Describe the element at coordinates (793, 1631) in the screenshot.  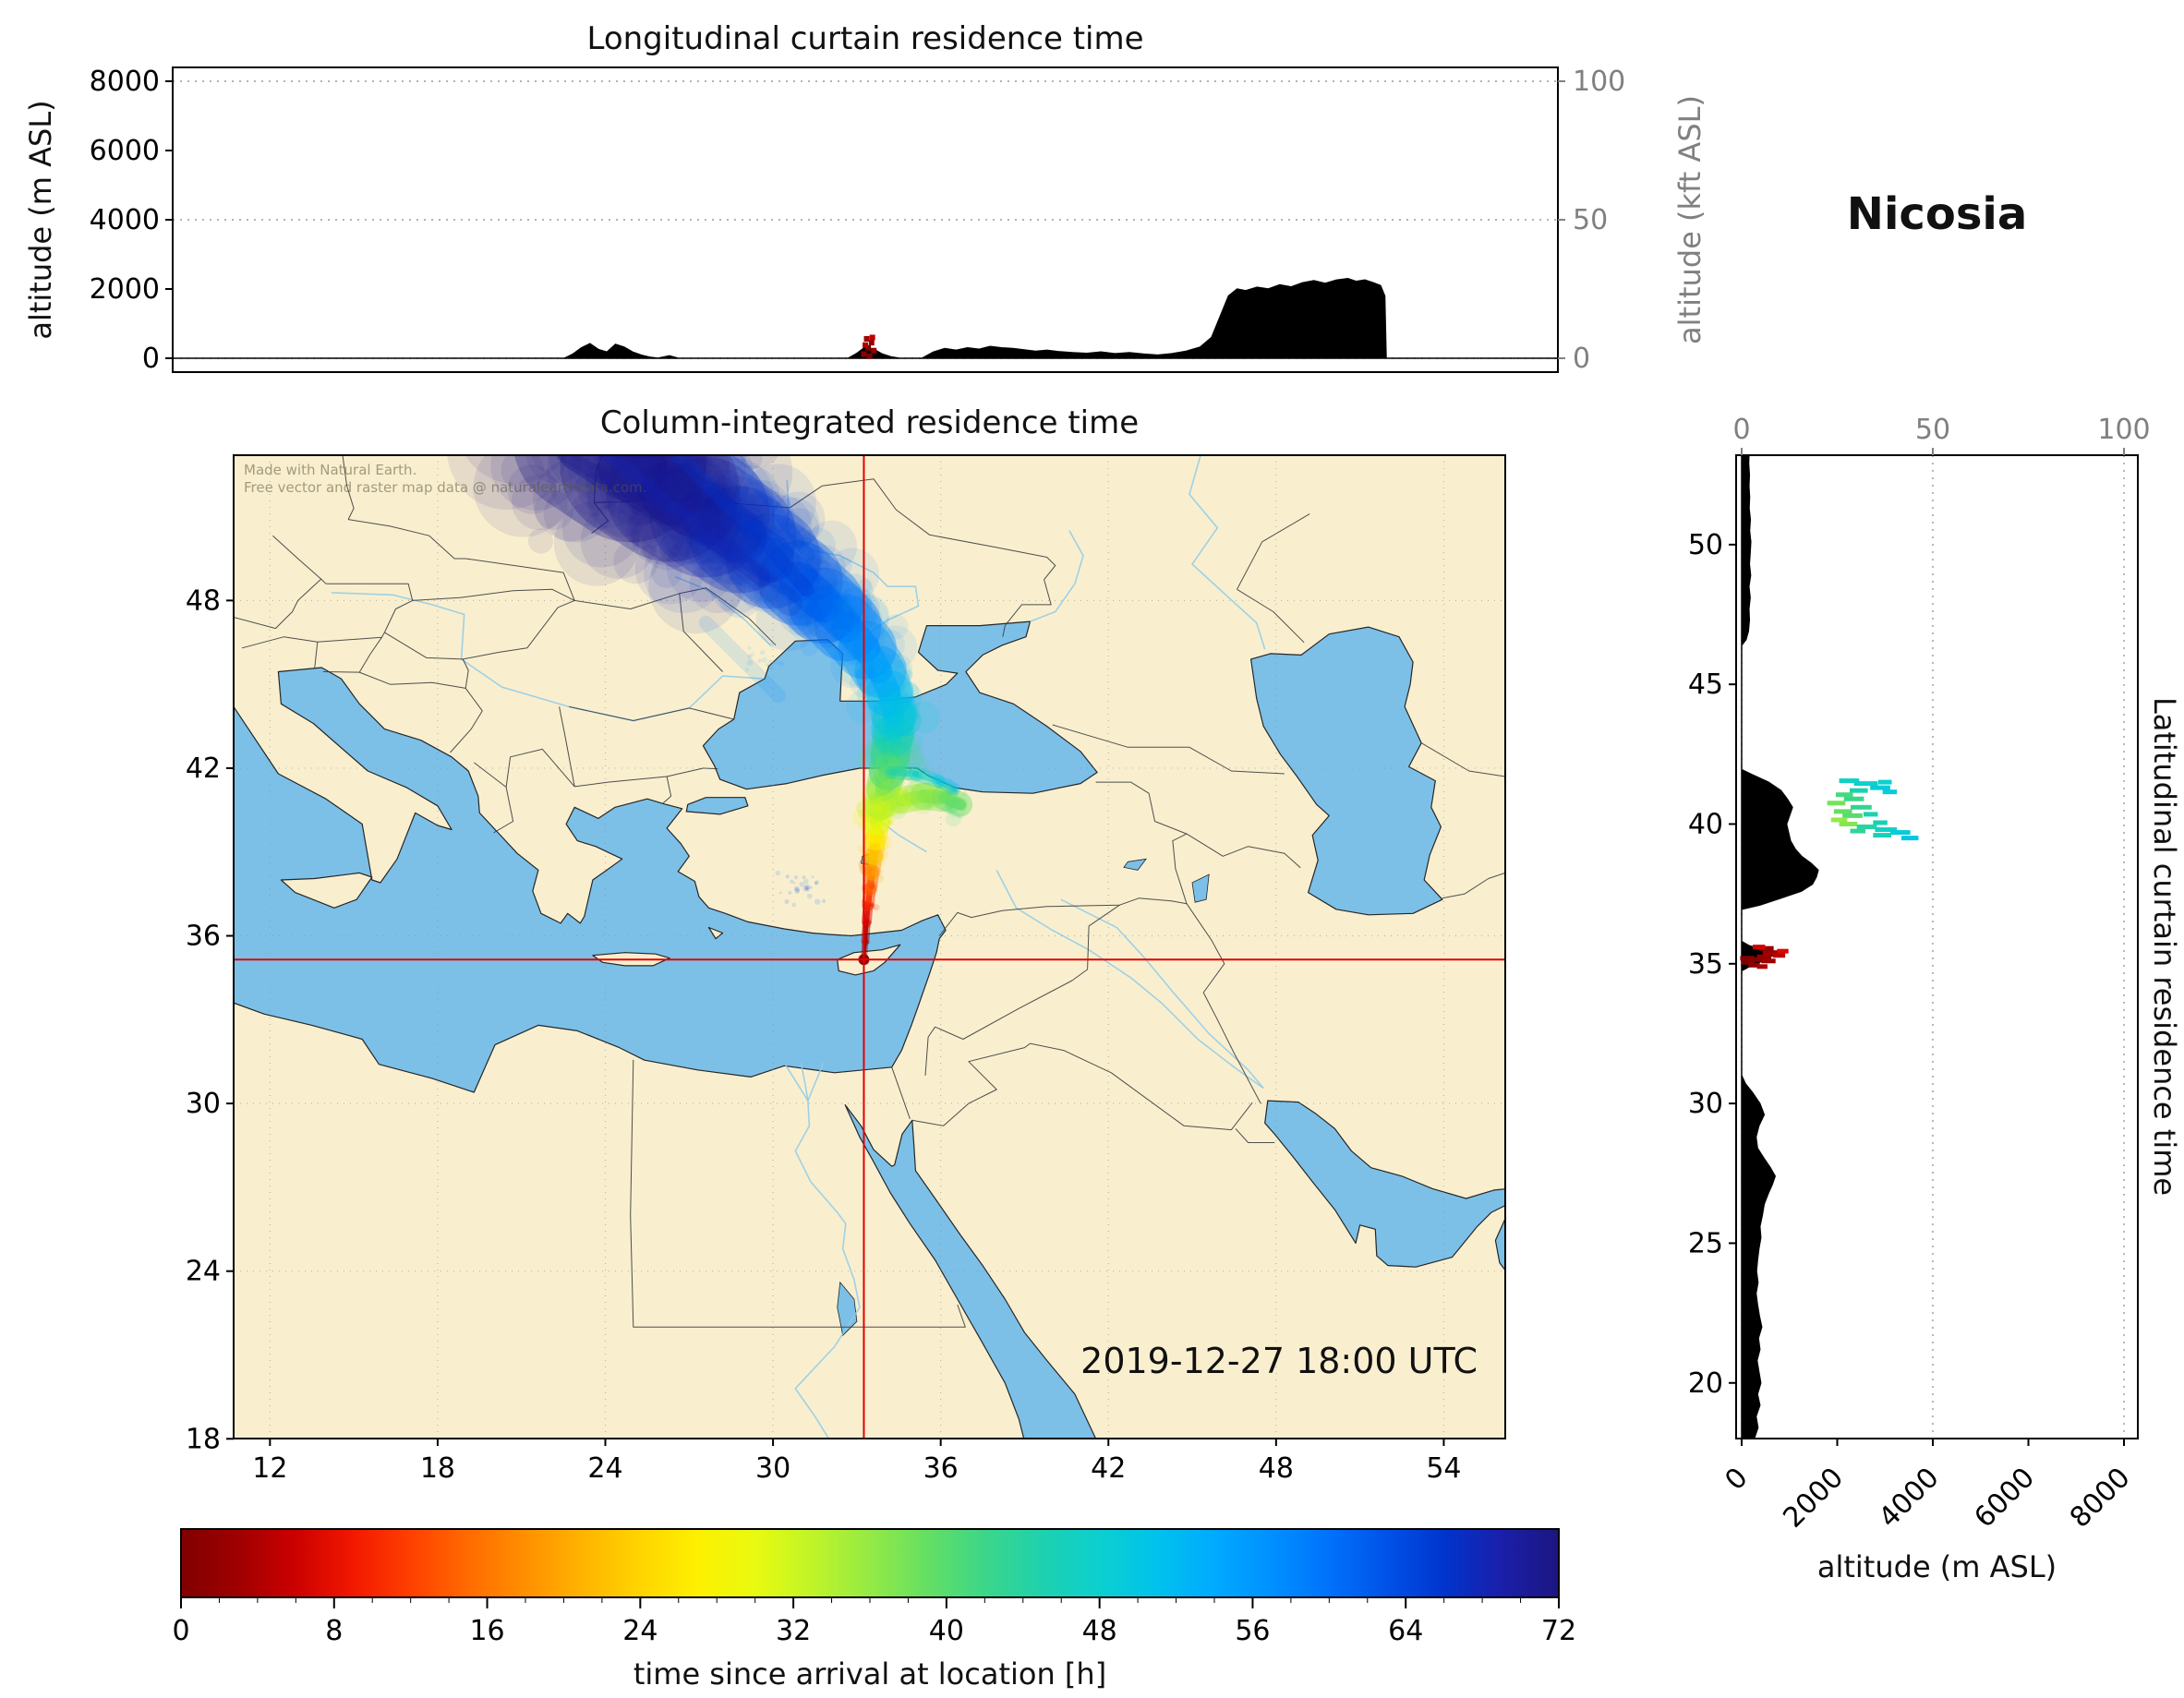
I see `svg-text: 32` at that location.